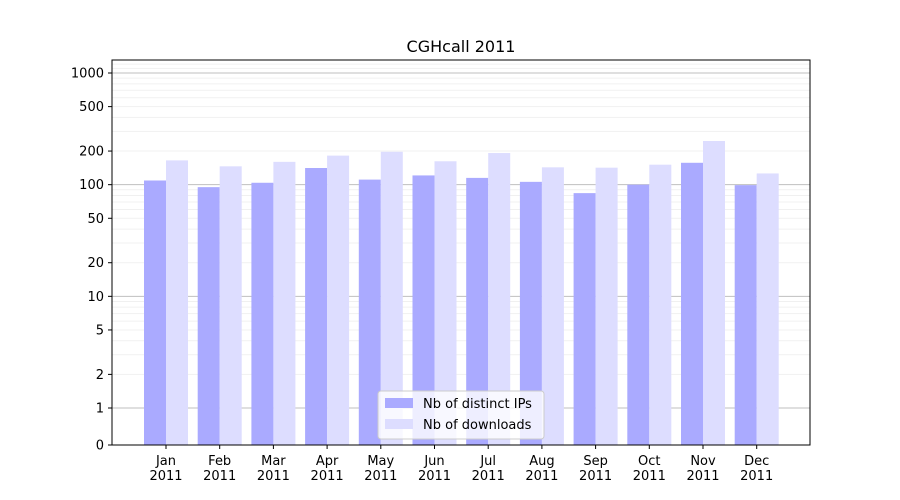 The width and height of the screenshot is (900, 500). What do you see at coordinates (100, 330) in the screenshot?
I see `y-tick-label: 5` at bounding box center [100, 330].